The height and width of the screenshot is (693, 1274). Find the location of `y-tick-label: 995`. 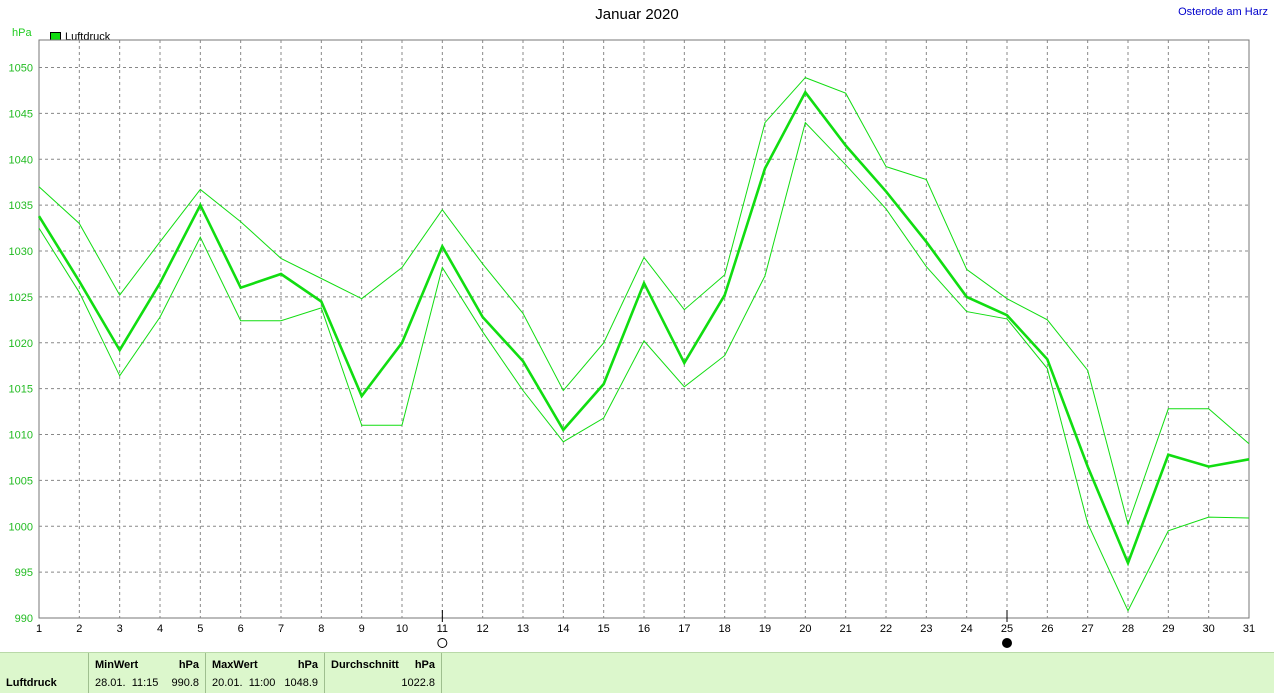

y-tick-label: 995 is located at coordinates (24, 573).